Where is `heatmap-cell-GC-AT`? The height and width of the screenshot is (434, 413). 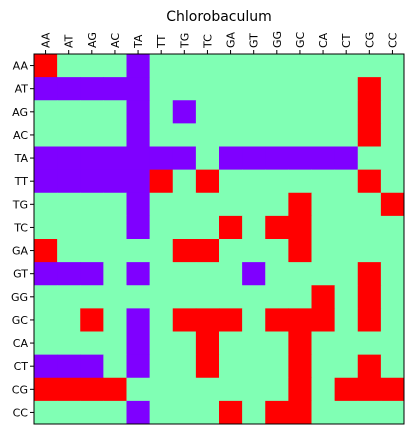 heatmap-cell-GC-AT is located at coordinates (69, 320).